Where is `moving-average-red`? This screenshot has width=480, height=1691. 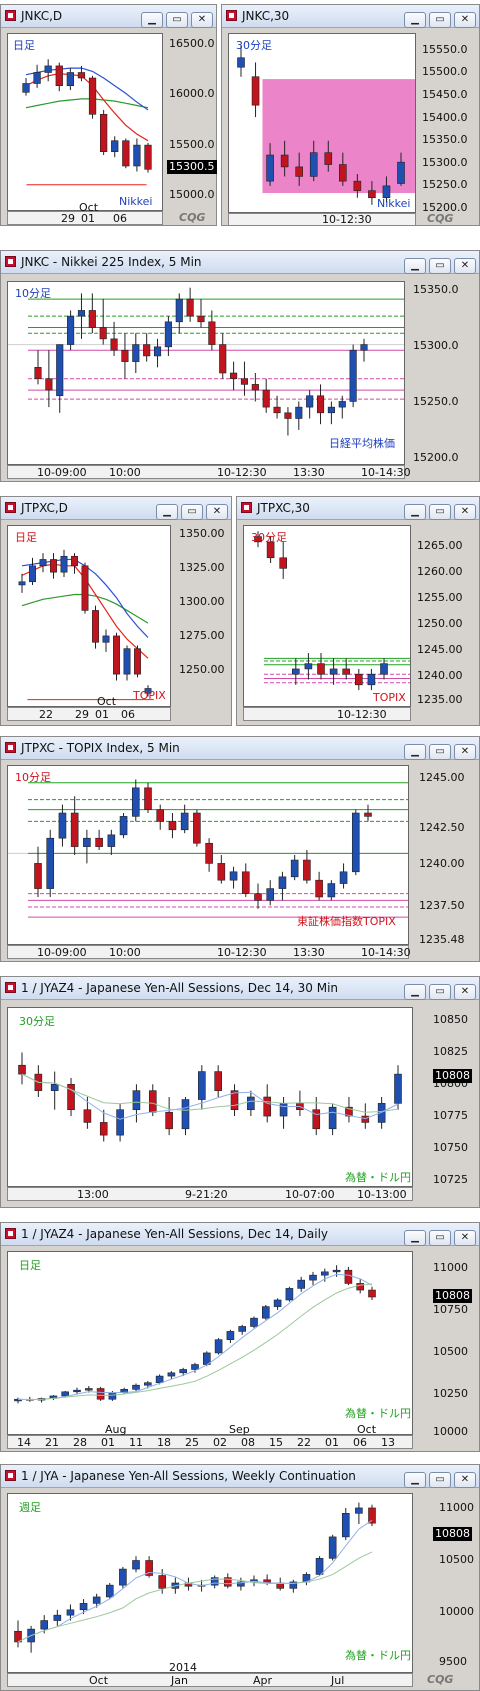 moving-average-red is located at coordinates (87, 107).